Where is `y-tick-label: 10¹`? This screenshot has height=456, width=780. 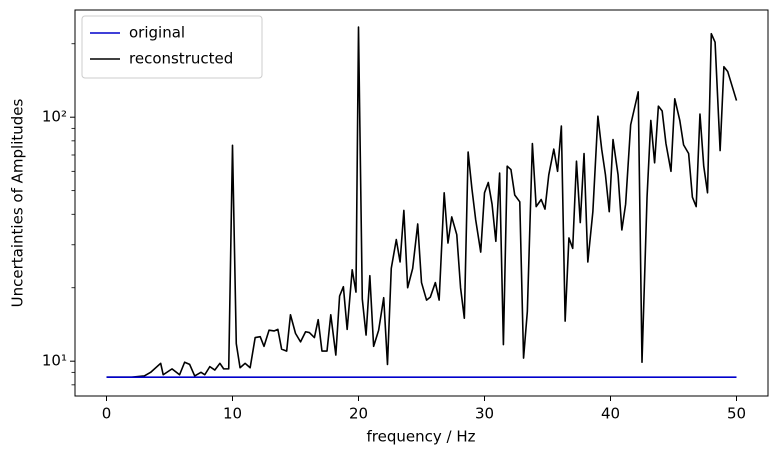 y-tick-label: 10¹ is located at coordinates (54, 361).